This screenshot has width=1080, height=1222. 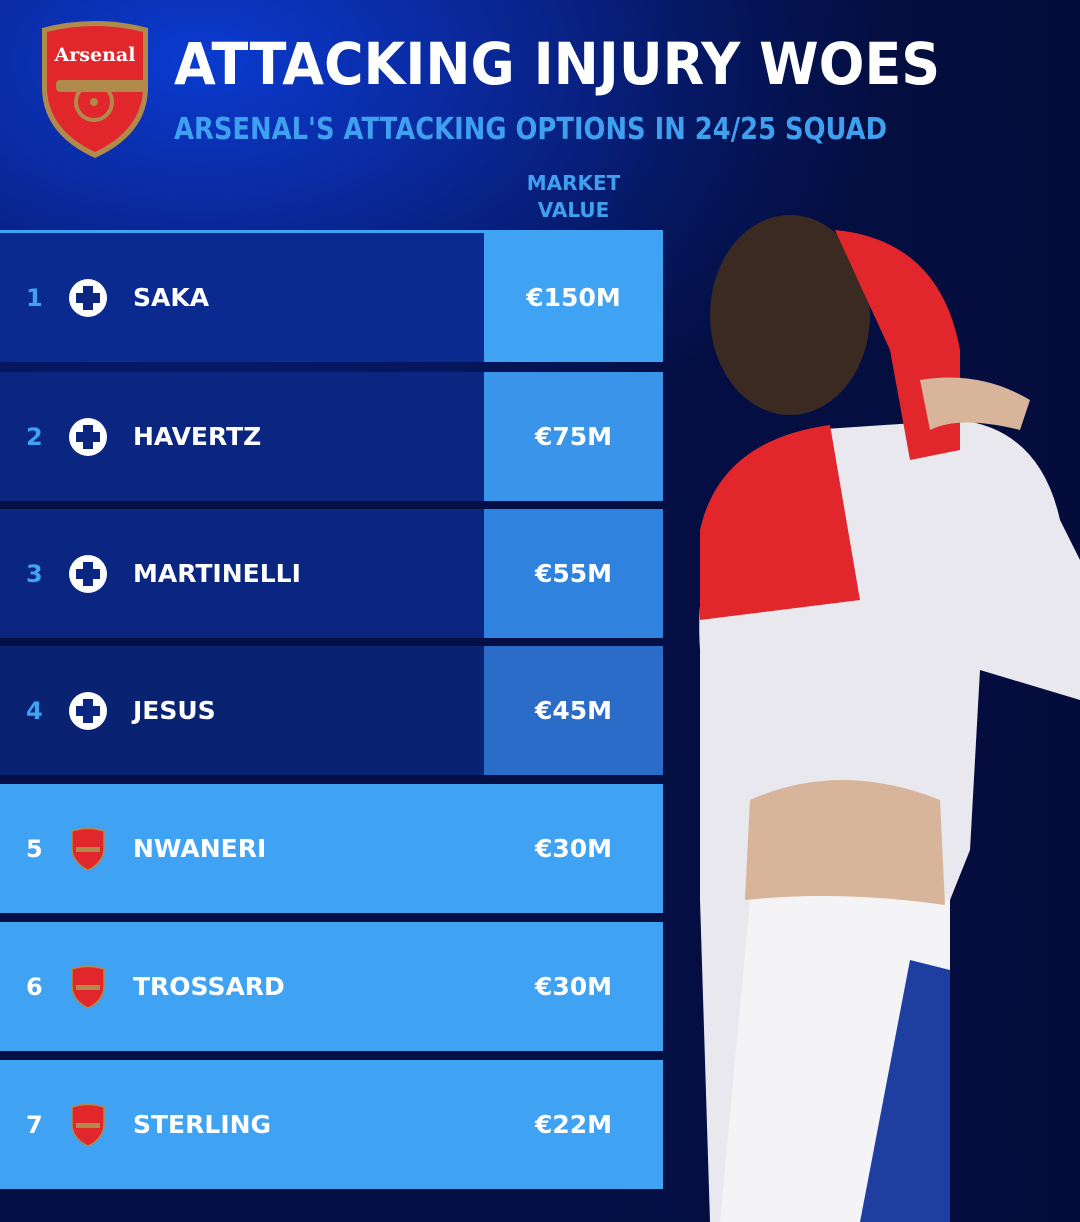 What do you see at coordinates (197, 436) in the screenshot?
I see `player-name: HAVERTZ` at bounding box center [197, 436].